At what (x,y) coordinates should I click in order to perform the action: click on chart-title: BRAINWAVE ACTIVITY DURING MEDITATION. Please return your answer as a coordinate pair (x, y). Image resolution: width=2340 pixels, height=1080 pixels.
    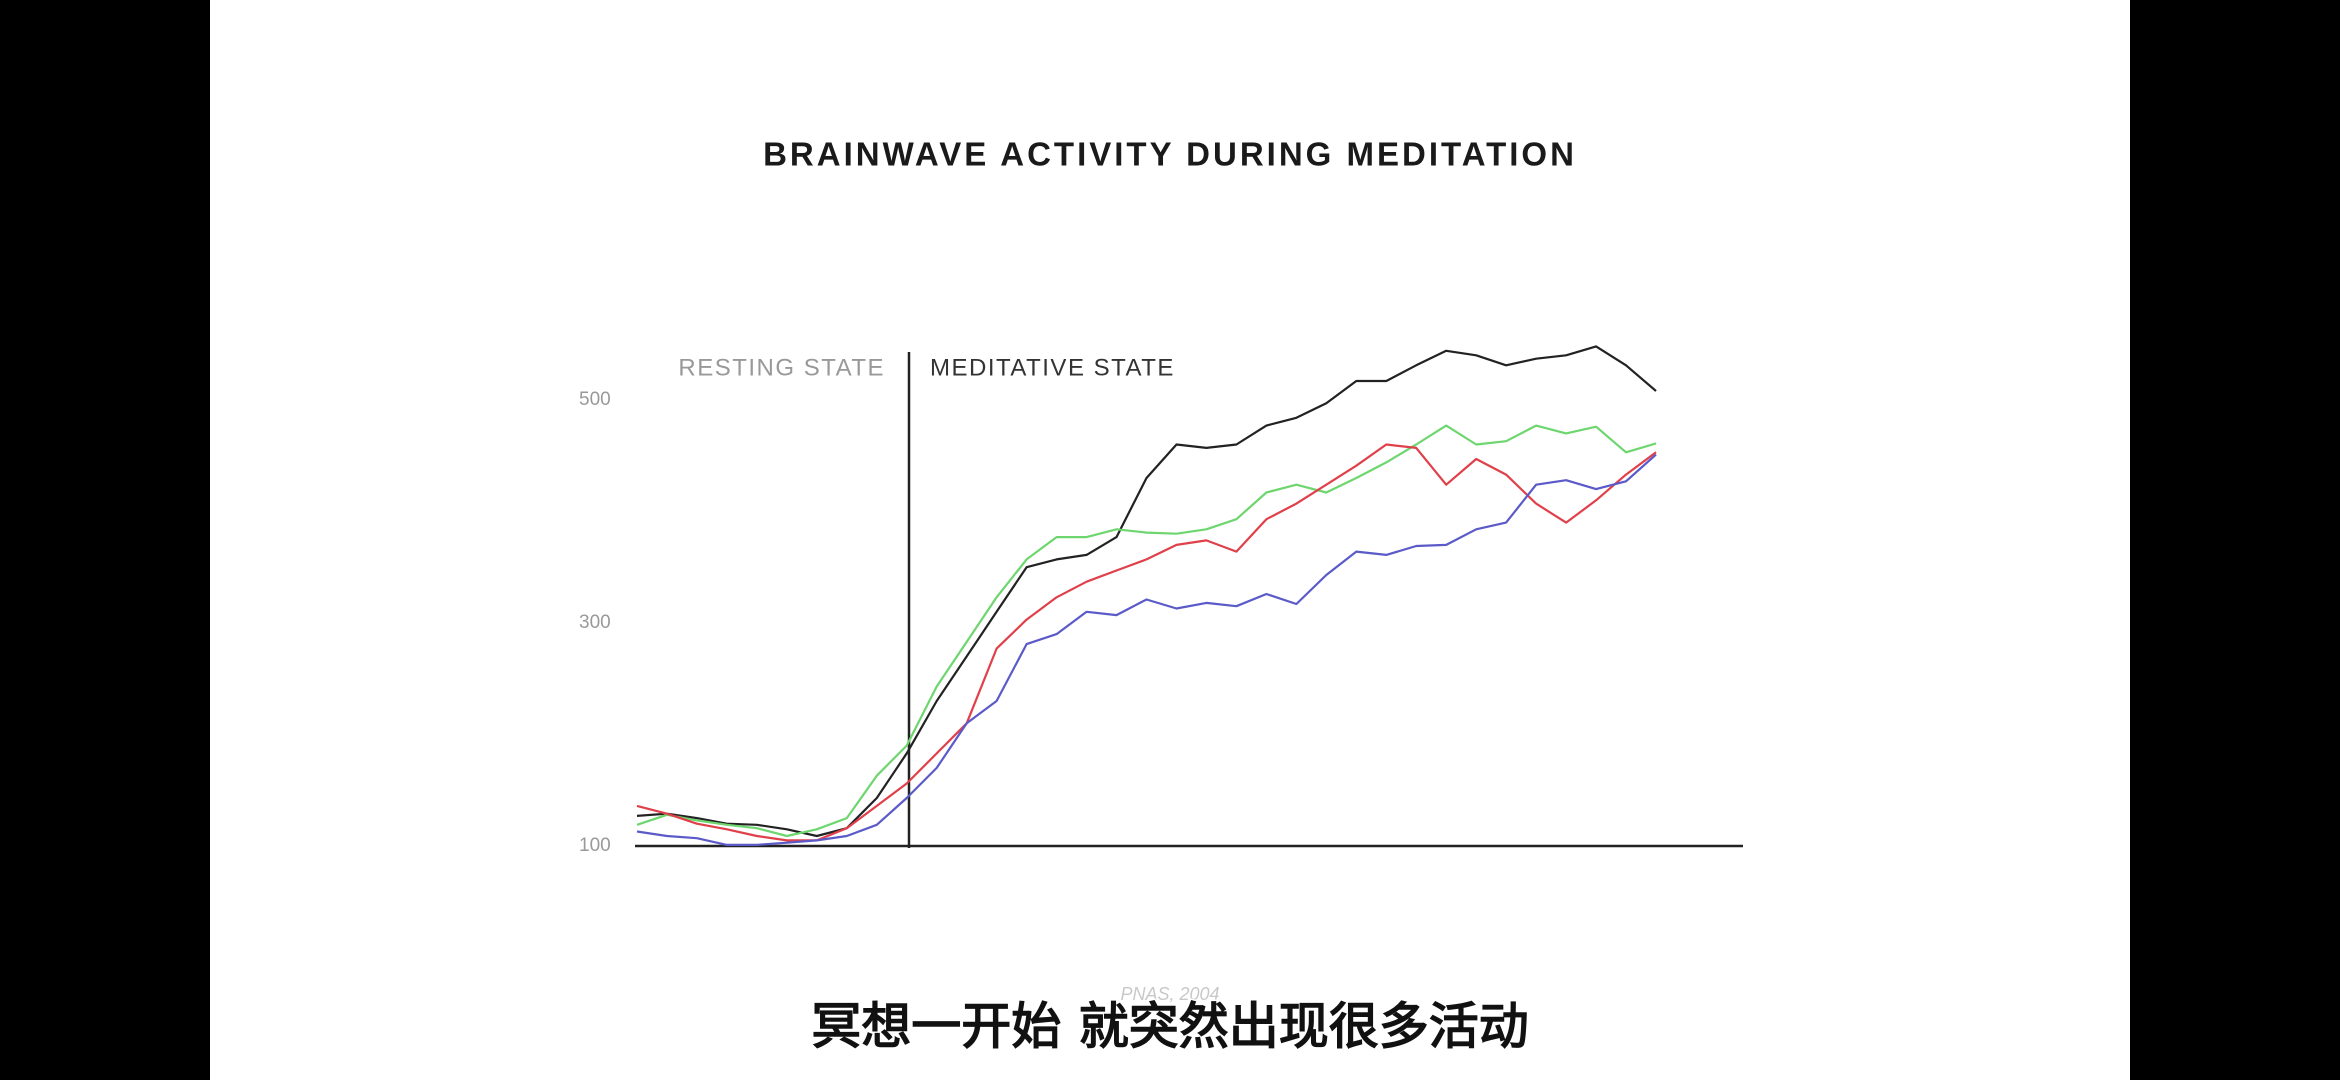
    Looking at the image, I should click on (1170, 154).